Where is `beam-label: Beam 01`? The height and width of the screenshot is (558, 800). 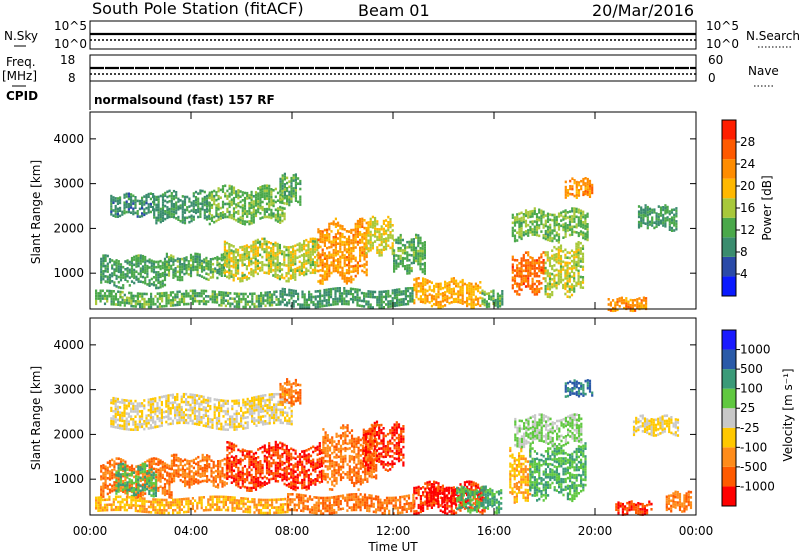 beam-label: Beam 01 is located at coordinates (394, 10).